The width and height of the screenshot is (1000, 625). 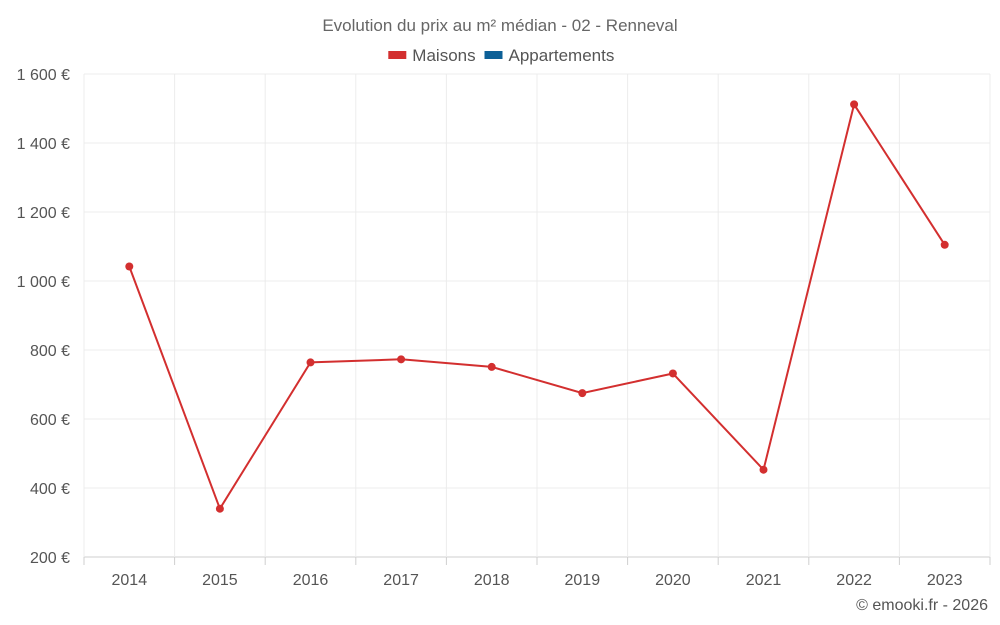 I want to click on y-tick-label: 400 €, so click(x=50, y=489).